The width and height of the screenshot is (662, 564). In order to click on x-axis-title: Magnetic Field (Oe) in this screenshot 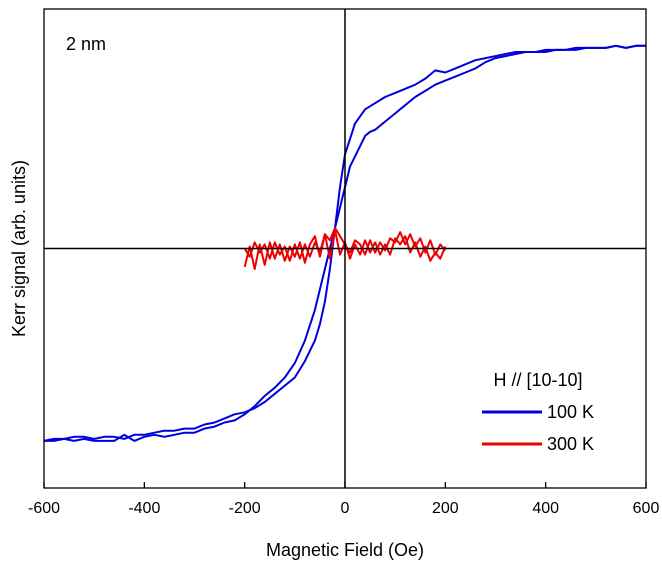, I will do `click(345, 550)`.